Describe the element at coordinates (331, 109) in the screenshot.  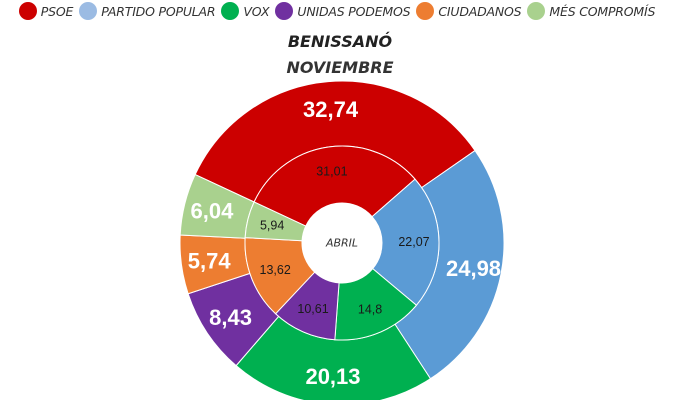
I see `data-label: 32,74` at that location.